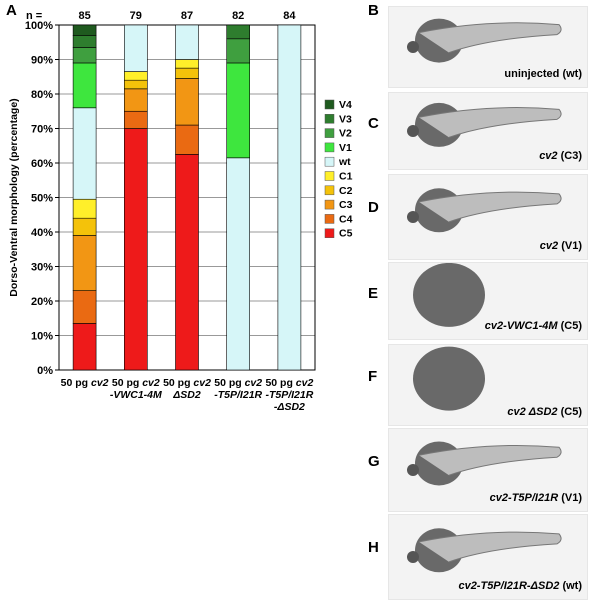  What do you see at coordinates (42, 130) in the screenshot?
I see `y-tick-label: 70%` at bounding box center [42, 130].